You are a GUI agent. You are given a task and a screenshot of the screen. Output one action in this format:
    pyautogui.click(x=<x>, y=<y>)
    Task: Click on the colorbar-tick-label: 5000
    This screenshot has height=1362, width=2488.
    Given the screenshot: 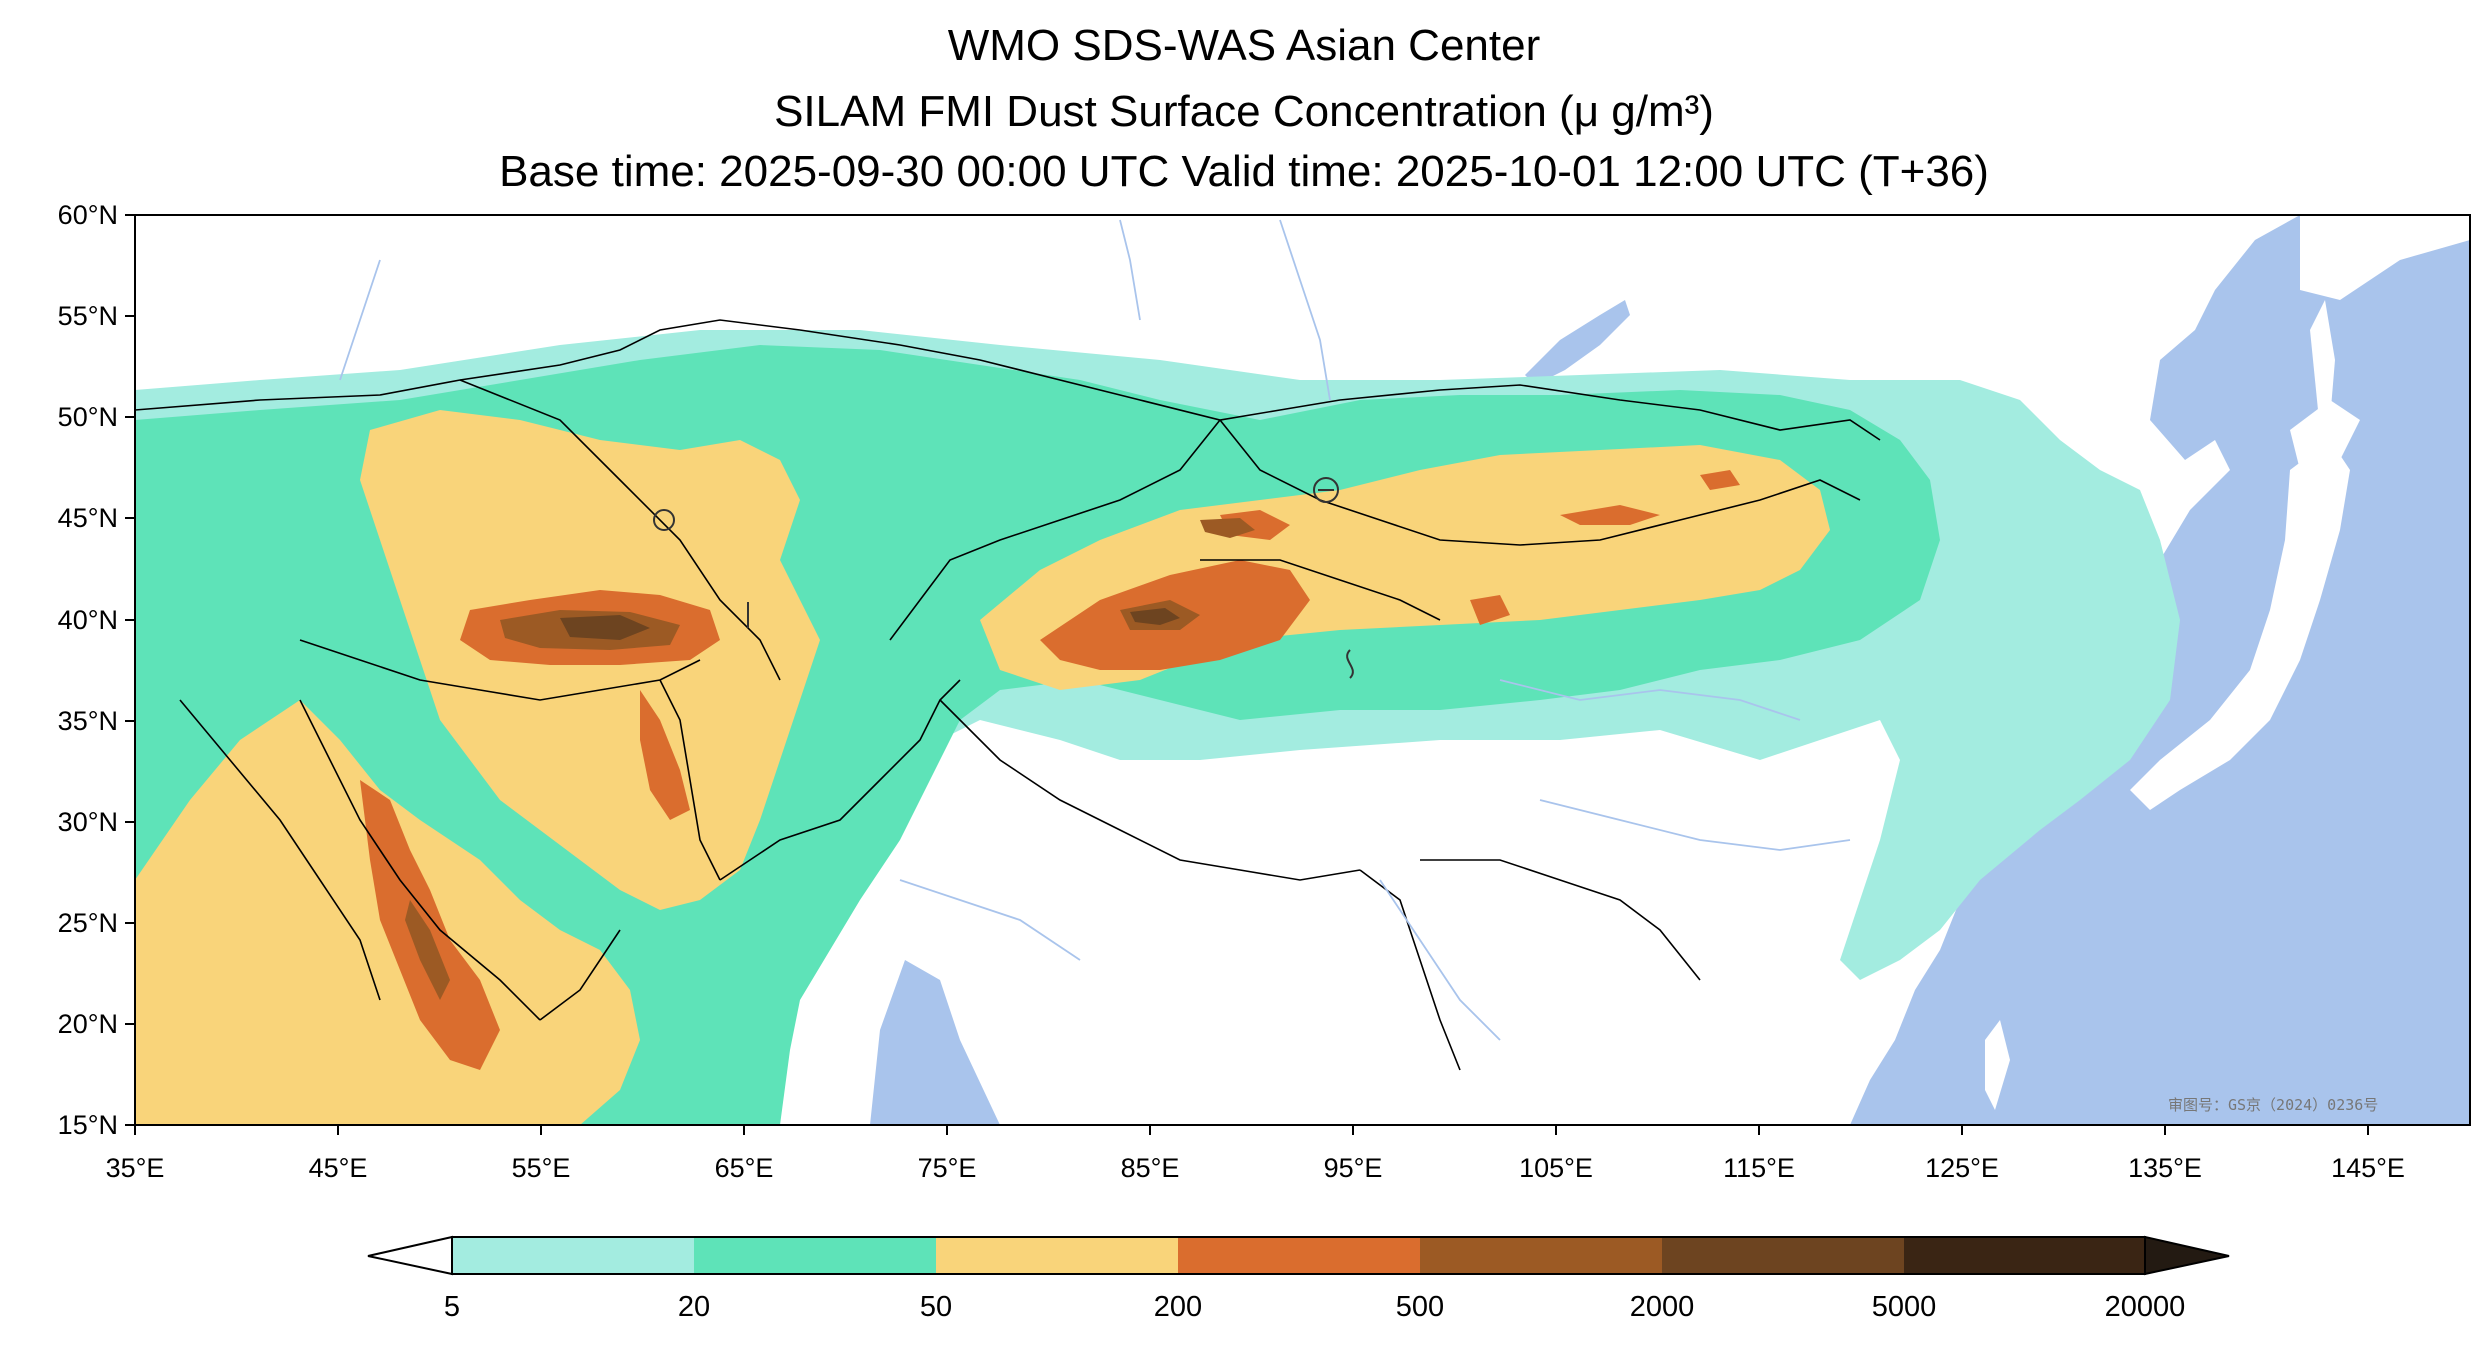 What is the action you would take?
    pyautogui.click(x=1904, y=1307)
    